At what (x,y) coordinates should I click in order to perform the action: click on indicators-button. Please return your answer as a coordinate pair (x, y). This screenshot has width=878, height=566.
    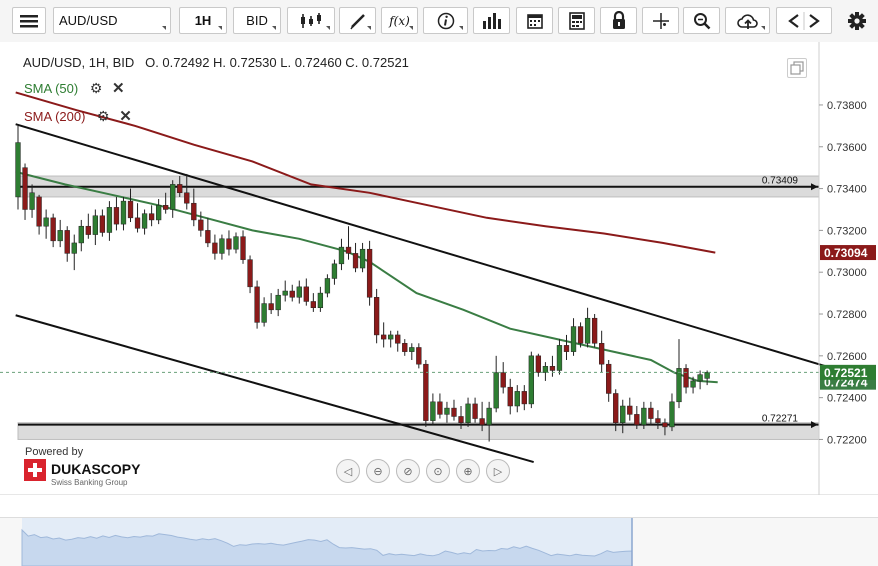
    Looking at the image, I should click on (491, 20).